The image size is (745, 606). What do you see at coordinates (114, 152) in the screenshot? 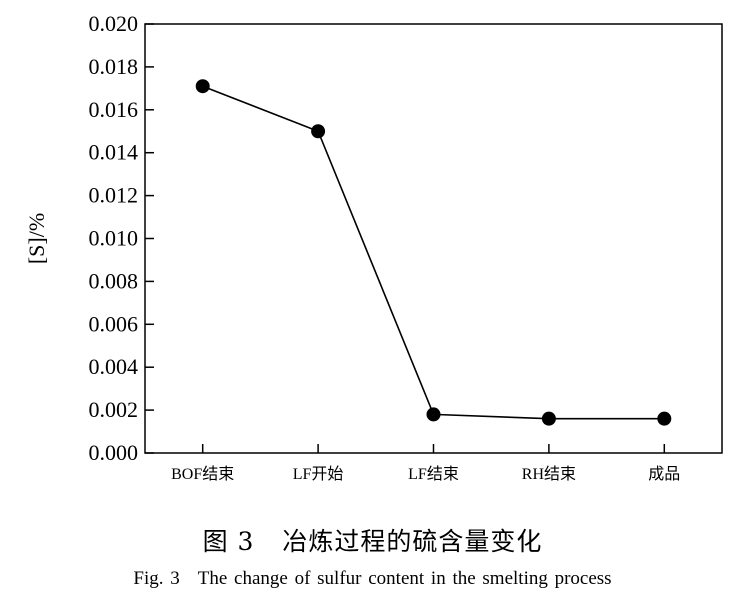
I see `y-tick-label: 0.014` at bounding box center [114, 152].